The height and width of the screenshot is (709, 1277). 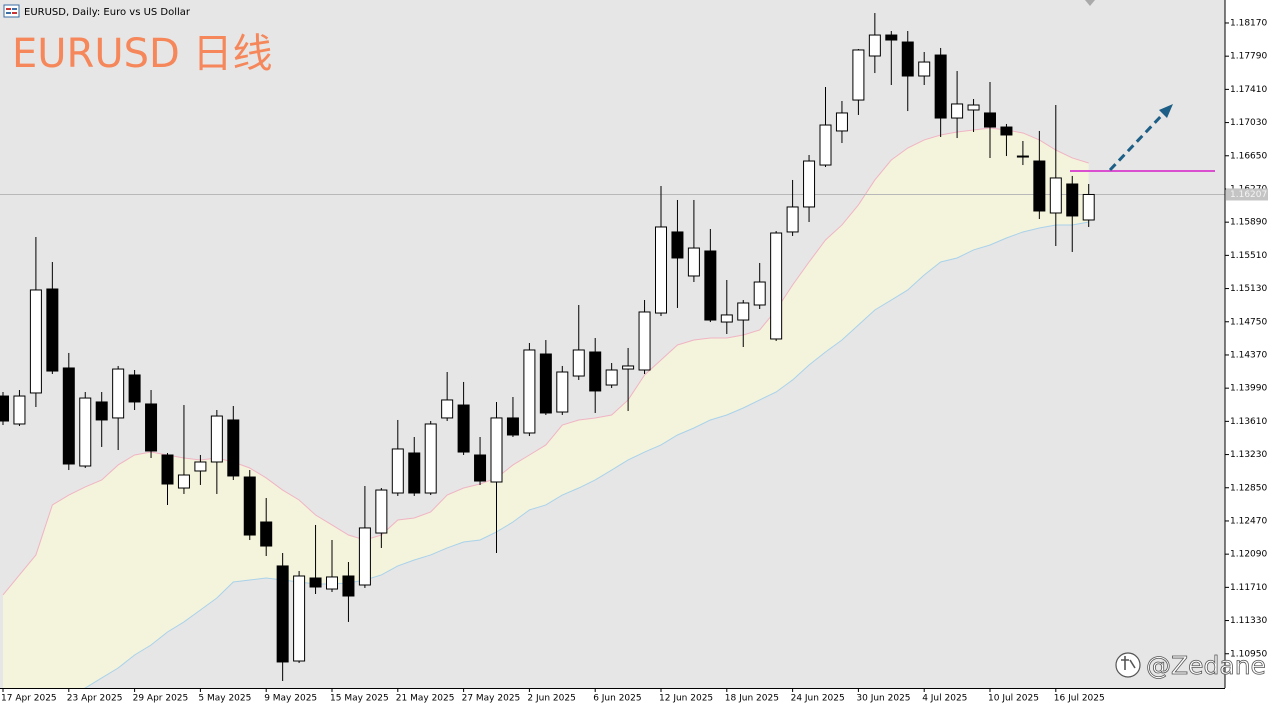 I want to click on watermark-text: @Zedane, so click(x=1206, y=665).